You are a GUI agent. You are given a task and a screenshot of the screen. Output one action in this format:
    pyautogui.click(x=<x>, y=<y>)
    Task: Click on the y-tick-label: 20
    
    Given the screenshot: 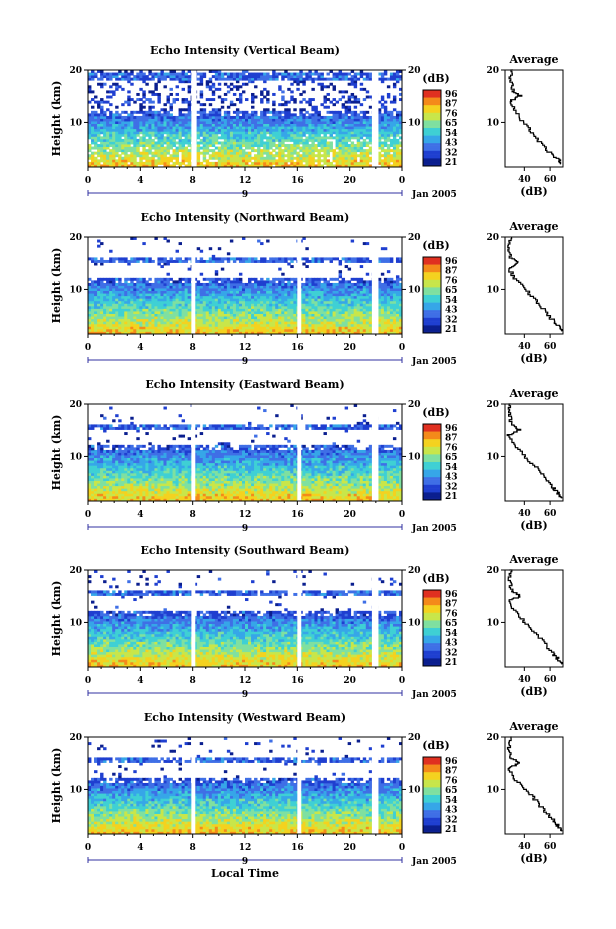 What is the action you would take?
    pyautogui.click(x=75, y=71)
    